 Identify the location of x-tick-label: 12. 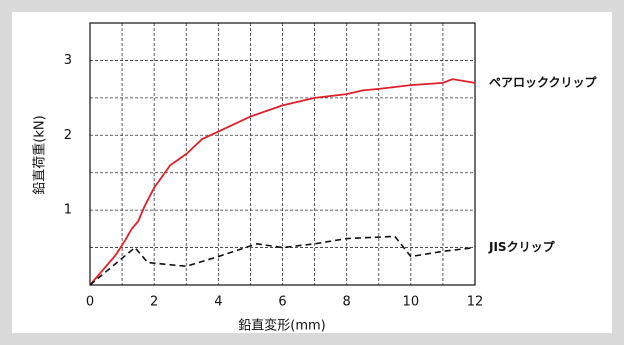
(475, 302).